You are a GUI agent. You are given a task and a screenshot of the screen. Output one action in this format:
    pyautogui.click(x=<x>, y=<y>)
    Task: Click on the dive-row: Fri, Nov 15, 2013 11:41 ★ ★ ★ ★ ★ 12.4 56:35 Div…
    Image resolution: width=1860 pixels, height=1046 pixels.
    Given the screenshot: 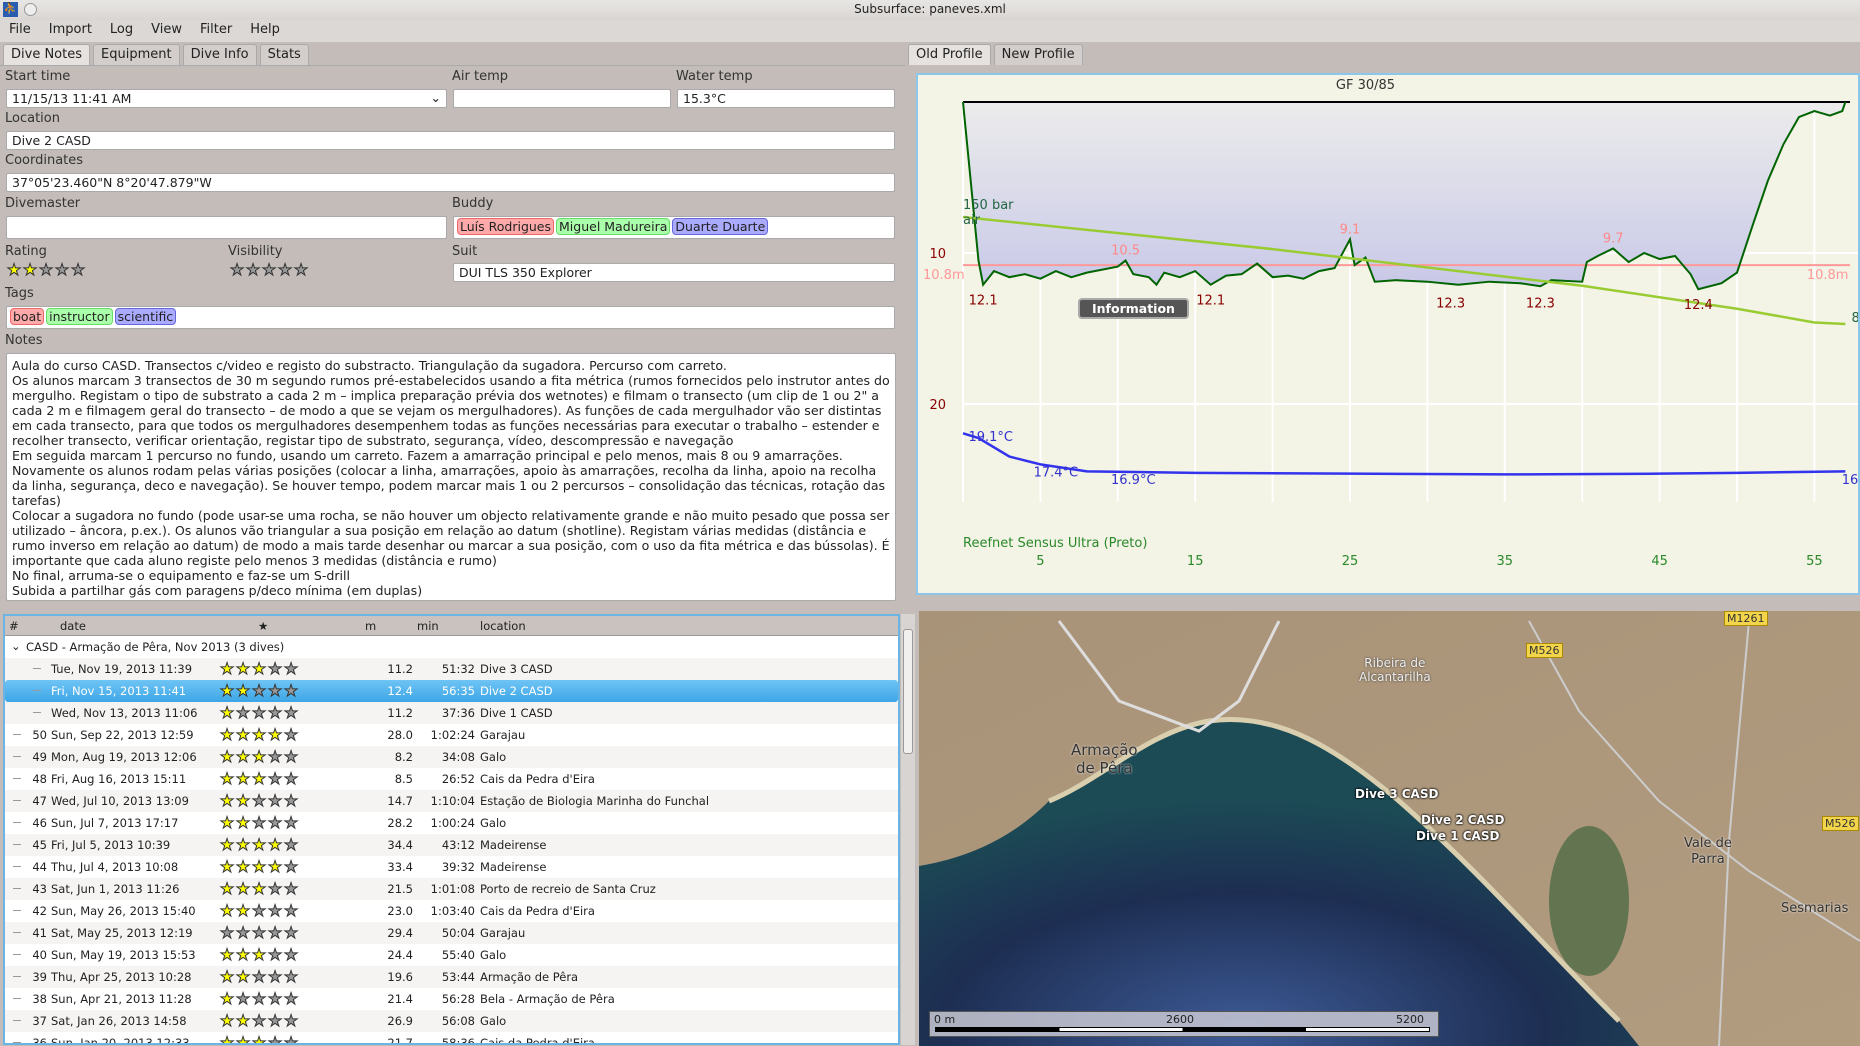 What is the action you would take?
    pyautogui.click(x=451, y=691)
    